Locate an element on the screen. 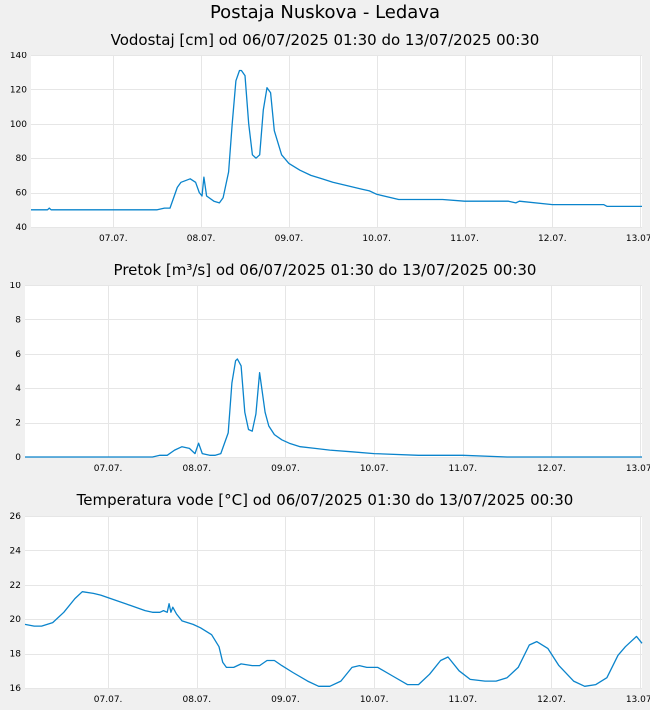  y-tick-label: 60 is located at coordinates (22, 194).